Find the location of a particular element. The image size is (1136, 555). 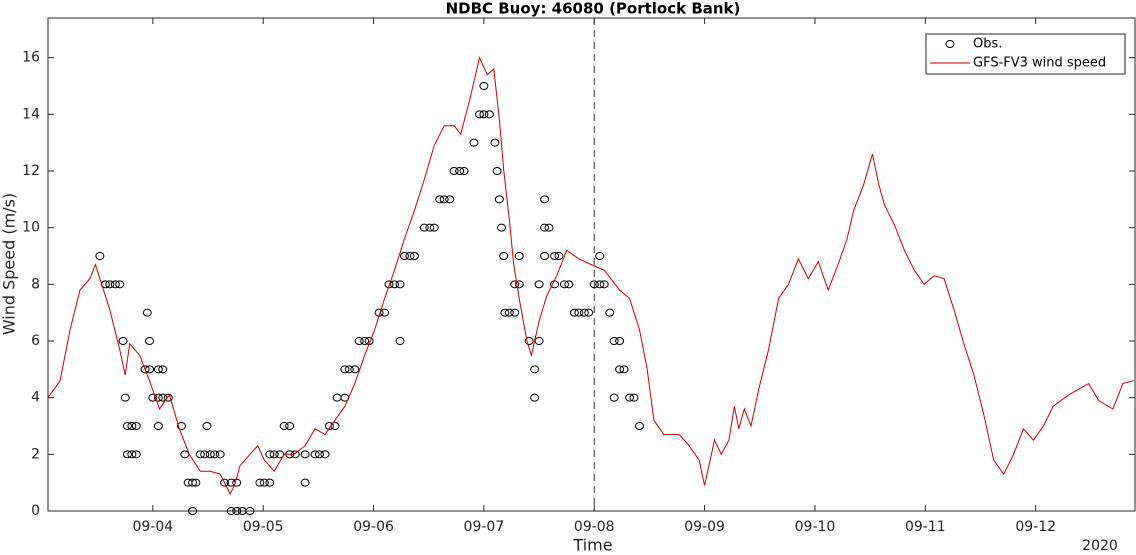

y-tick-label: 4 is located at coordinates (35, 398).